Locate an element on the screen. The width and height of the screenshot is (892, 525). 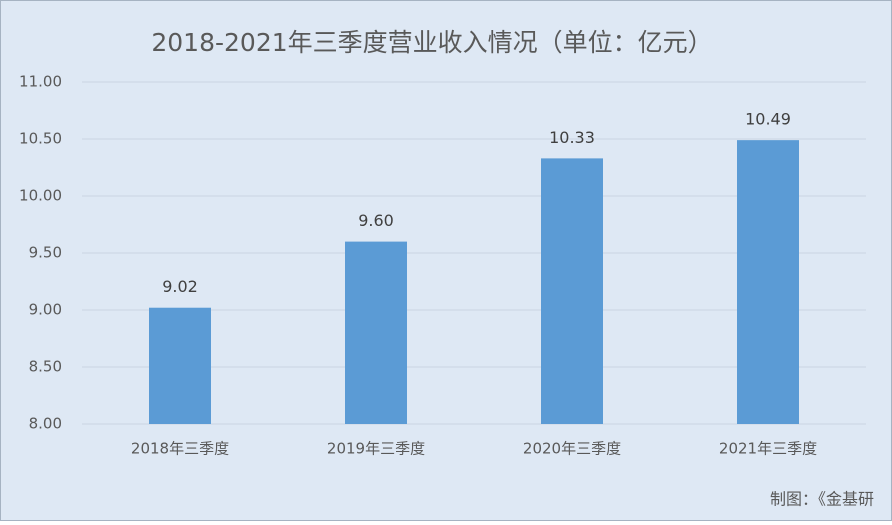
x-tick-label: 2018年三季度 is located at coordinates (180, 449).